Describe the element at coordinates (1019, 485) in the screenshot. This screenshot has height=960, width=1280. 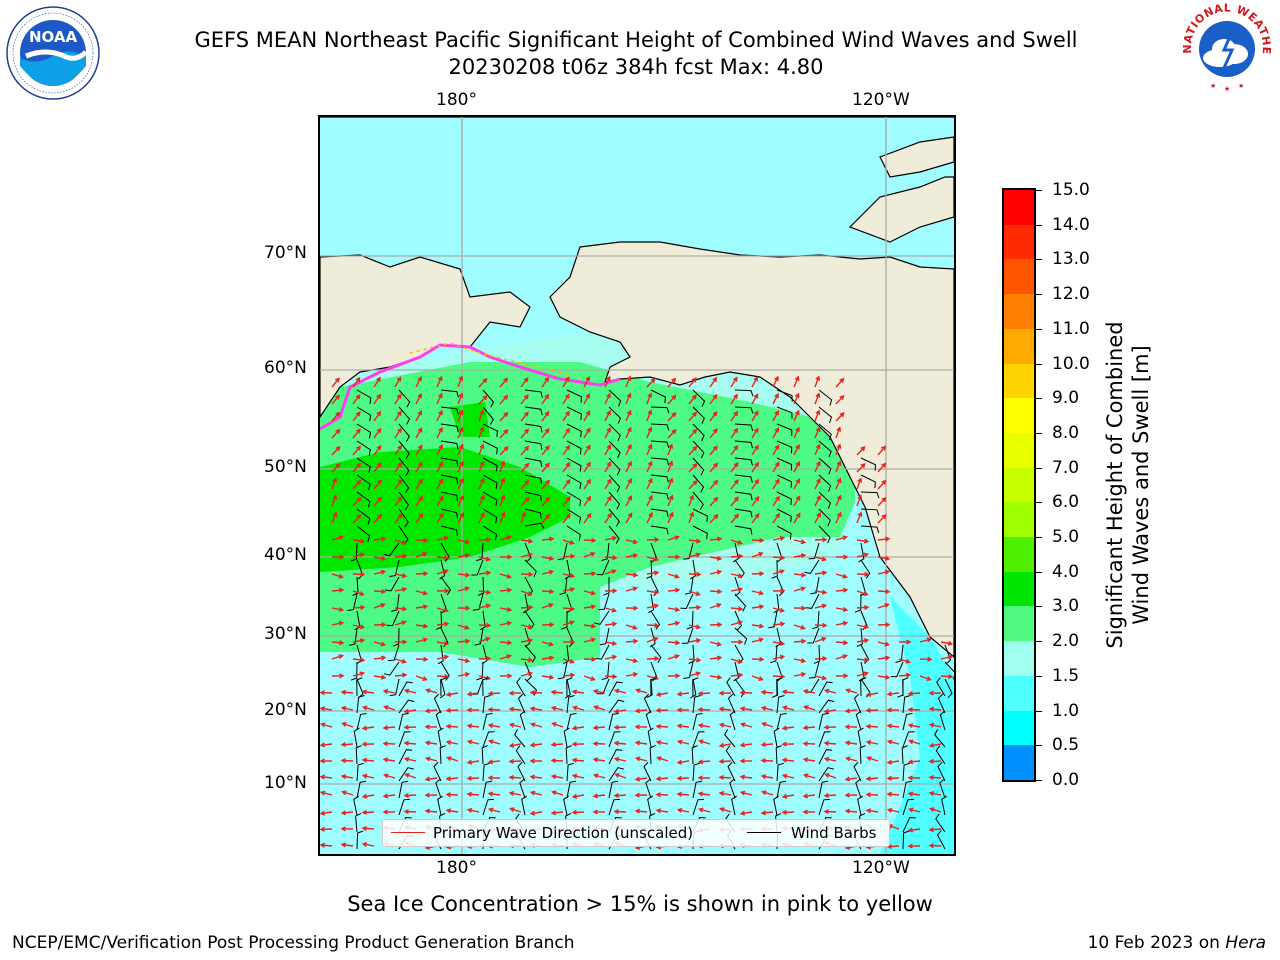
I see `colorbar-segment` at that location.